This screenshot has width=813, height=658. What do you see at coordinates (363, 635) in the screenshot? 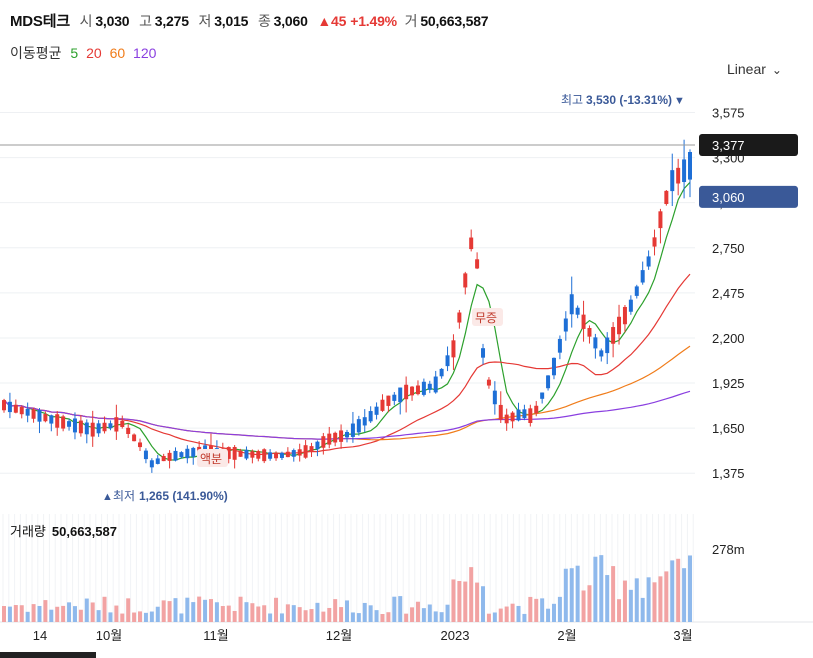
I see `time-axis: 14 10월 11월 12월 2023 2월 3월` at bounding box center [363, 635].